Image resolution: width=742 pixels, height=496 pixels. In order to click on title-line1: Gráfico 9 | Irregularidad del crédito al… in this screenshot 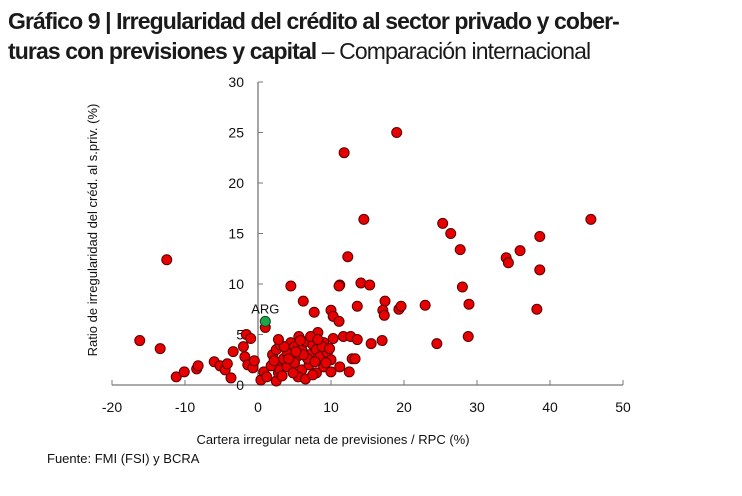, I will do `click(314, 21)`.